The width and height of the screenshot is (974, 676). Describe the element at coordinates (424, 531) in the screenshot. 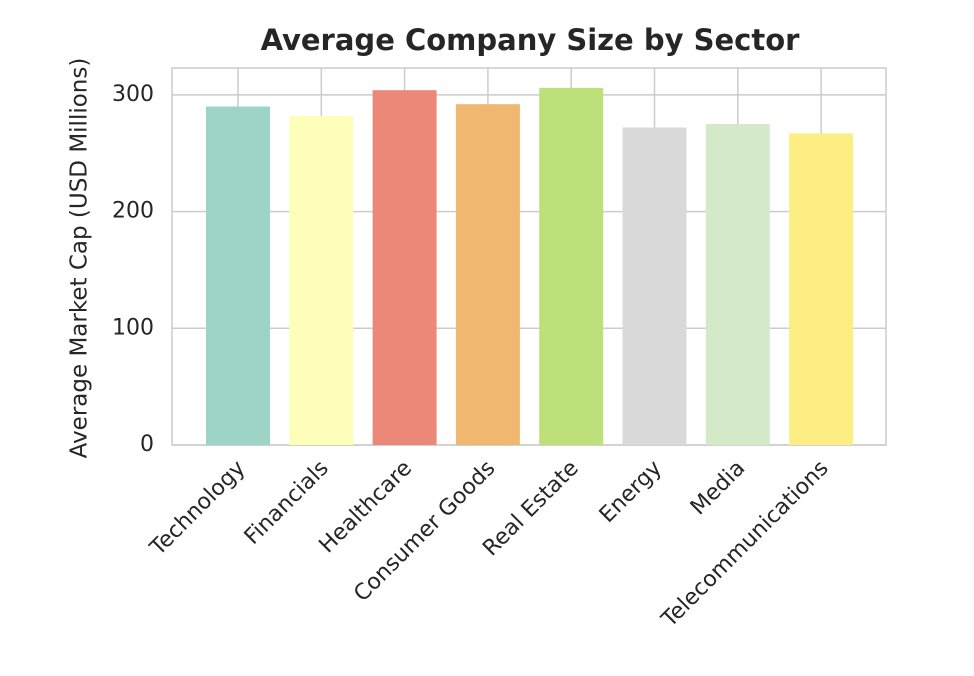

I see `x-tick-label: Consumer Goods` at that location.